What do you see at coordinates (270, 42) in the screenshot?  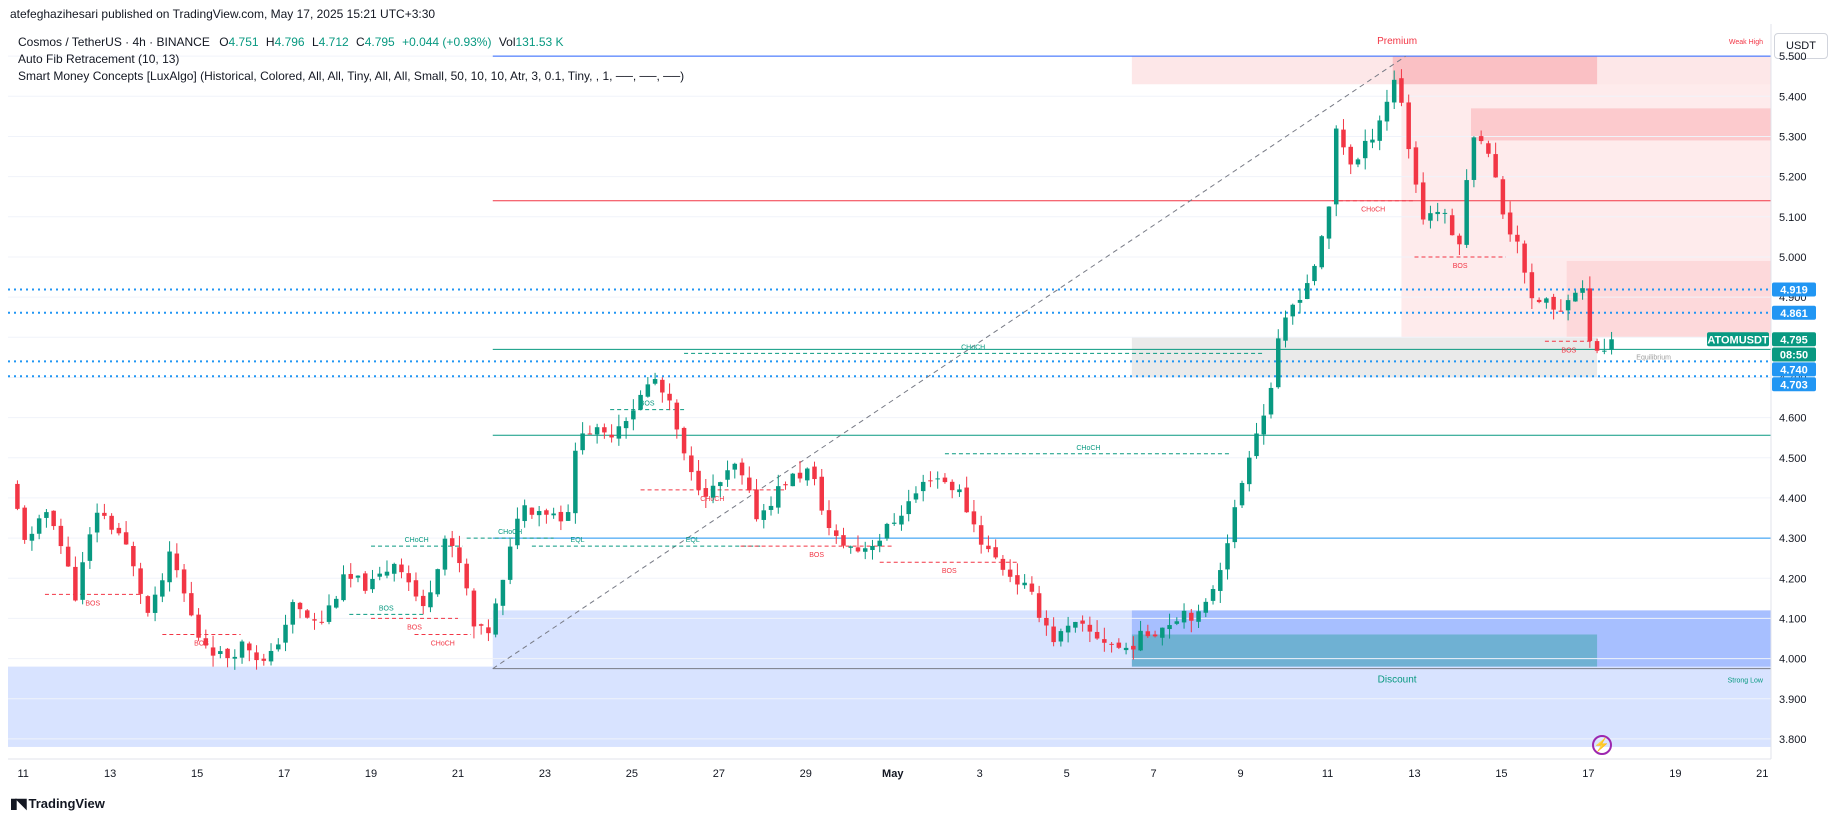 I see `high-label: H` at bounding box center [270, 42].